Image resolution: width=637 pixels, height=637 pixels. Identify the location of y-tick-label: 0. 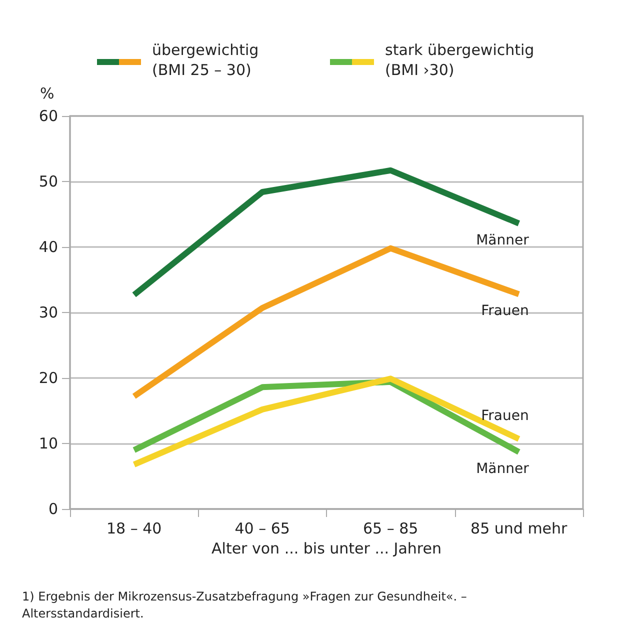
(53, 509).